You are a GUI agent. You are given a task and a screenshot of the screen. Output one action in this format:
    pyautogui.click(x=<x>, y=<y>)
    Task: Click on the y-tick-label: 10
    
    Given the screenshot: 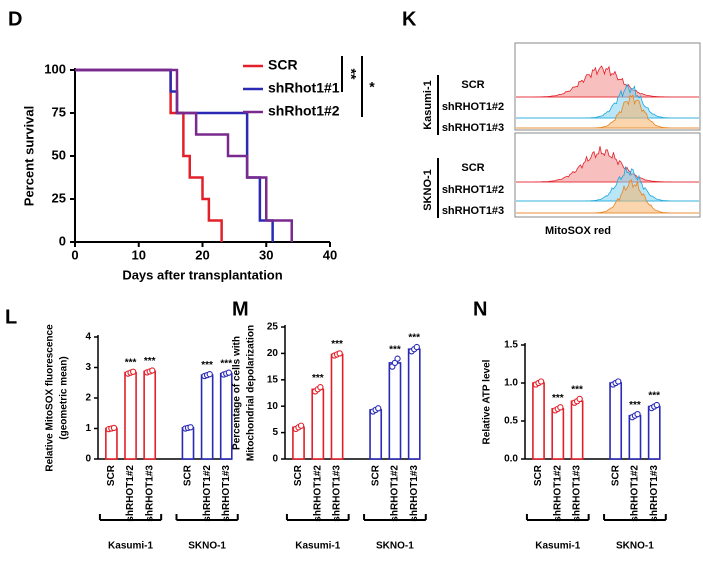 What is the action you would take?
    pyautogui.click(x=273, y=406)
    